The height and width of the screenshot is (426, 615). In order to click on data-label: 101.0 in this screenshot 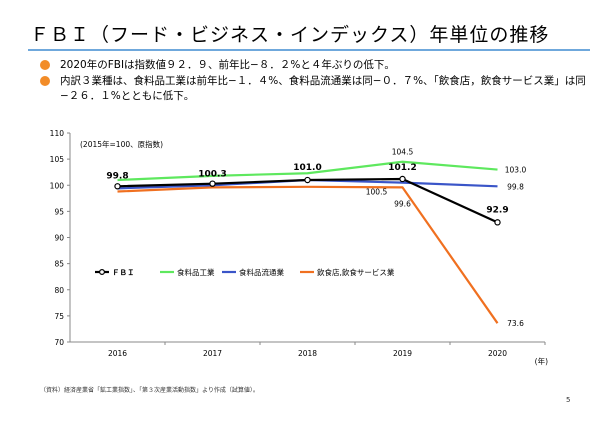, I will do `click(307, 168)`.